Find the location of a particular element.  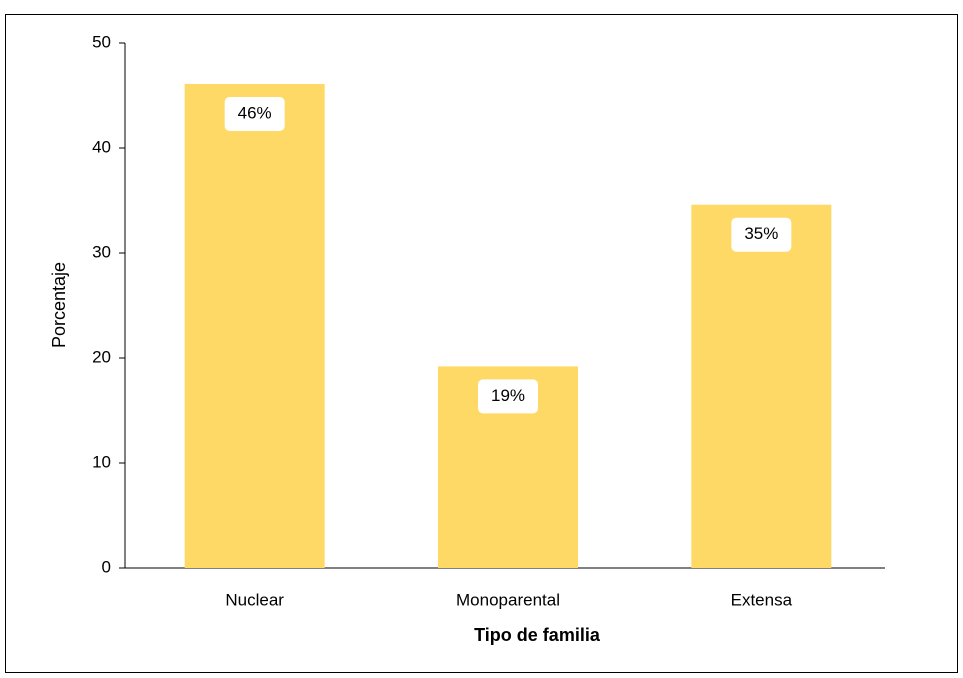

y-tick-label: 40 is located at coordinates (101, 146).